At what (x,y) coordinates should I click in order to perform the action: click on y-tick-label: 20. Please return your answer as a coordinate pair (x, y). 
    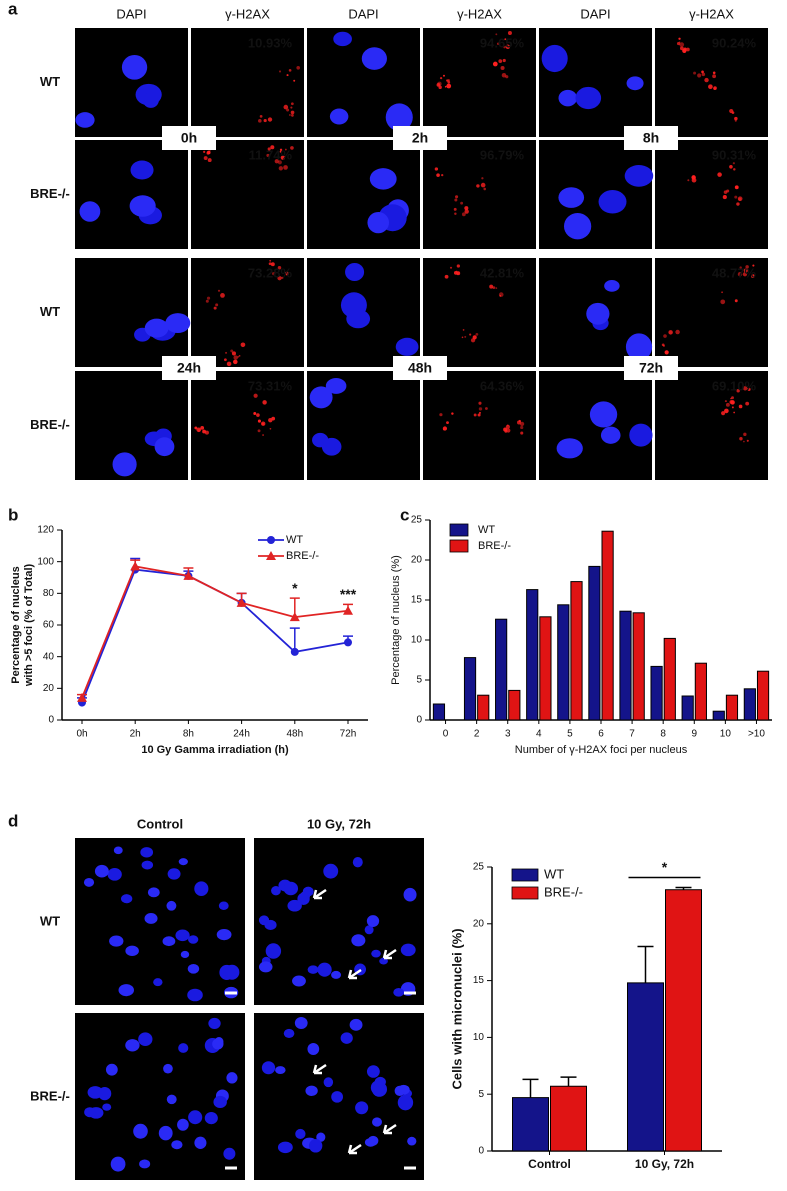
    Looking at the image, I should click on (479, 923).